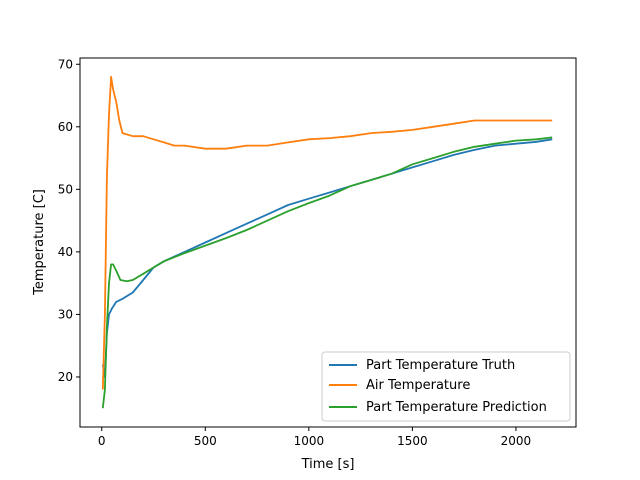 This screenshot has height=480, width=640. Describe the element at coordinates (456, 407) in the screenshot. I see `legend-label-prediction: Part Temperature Prediction` at that location.